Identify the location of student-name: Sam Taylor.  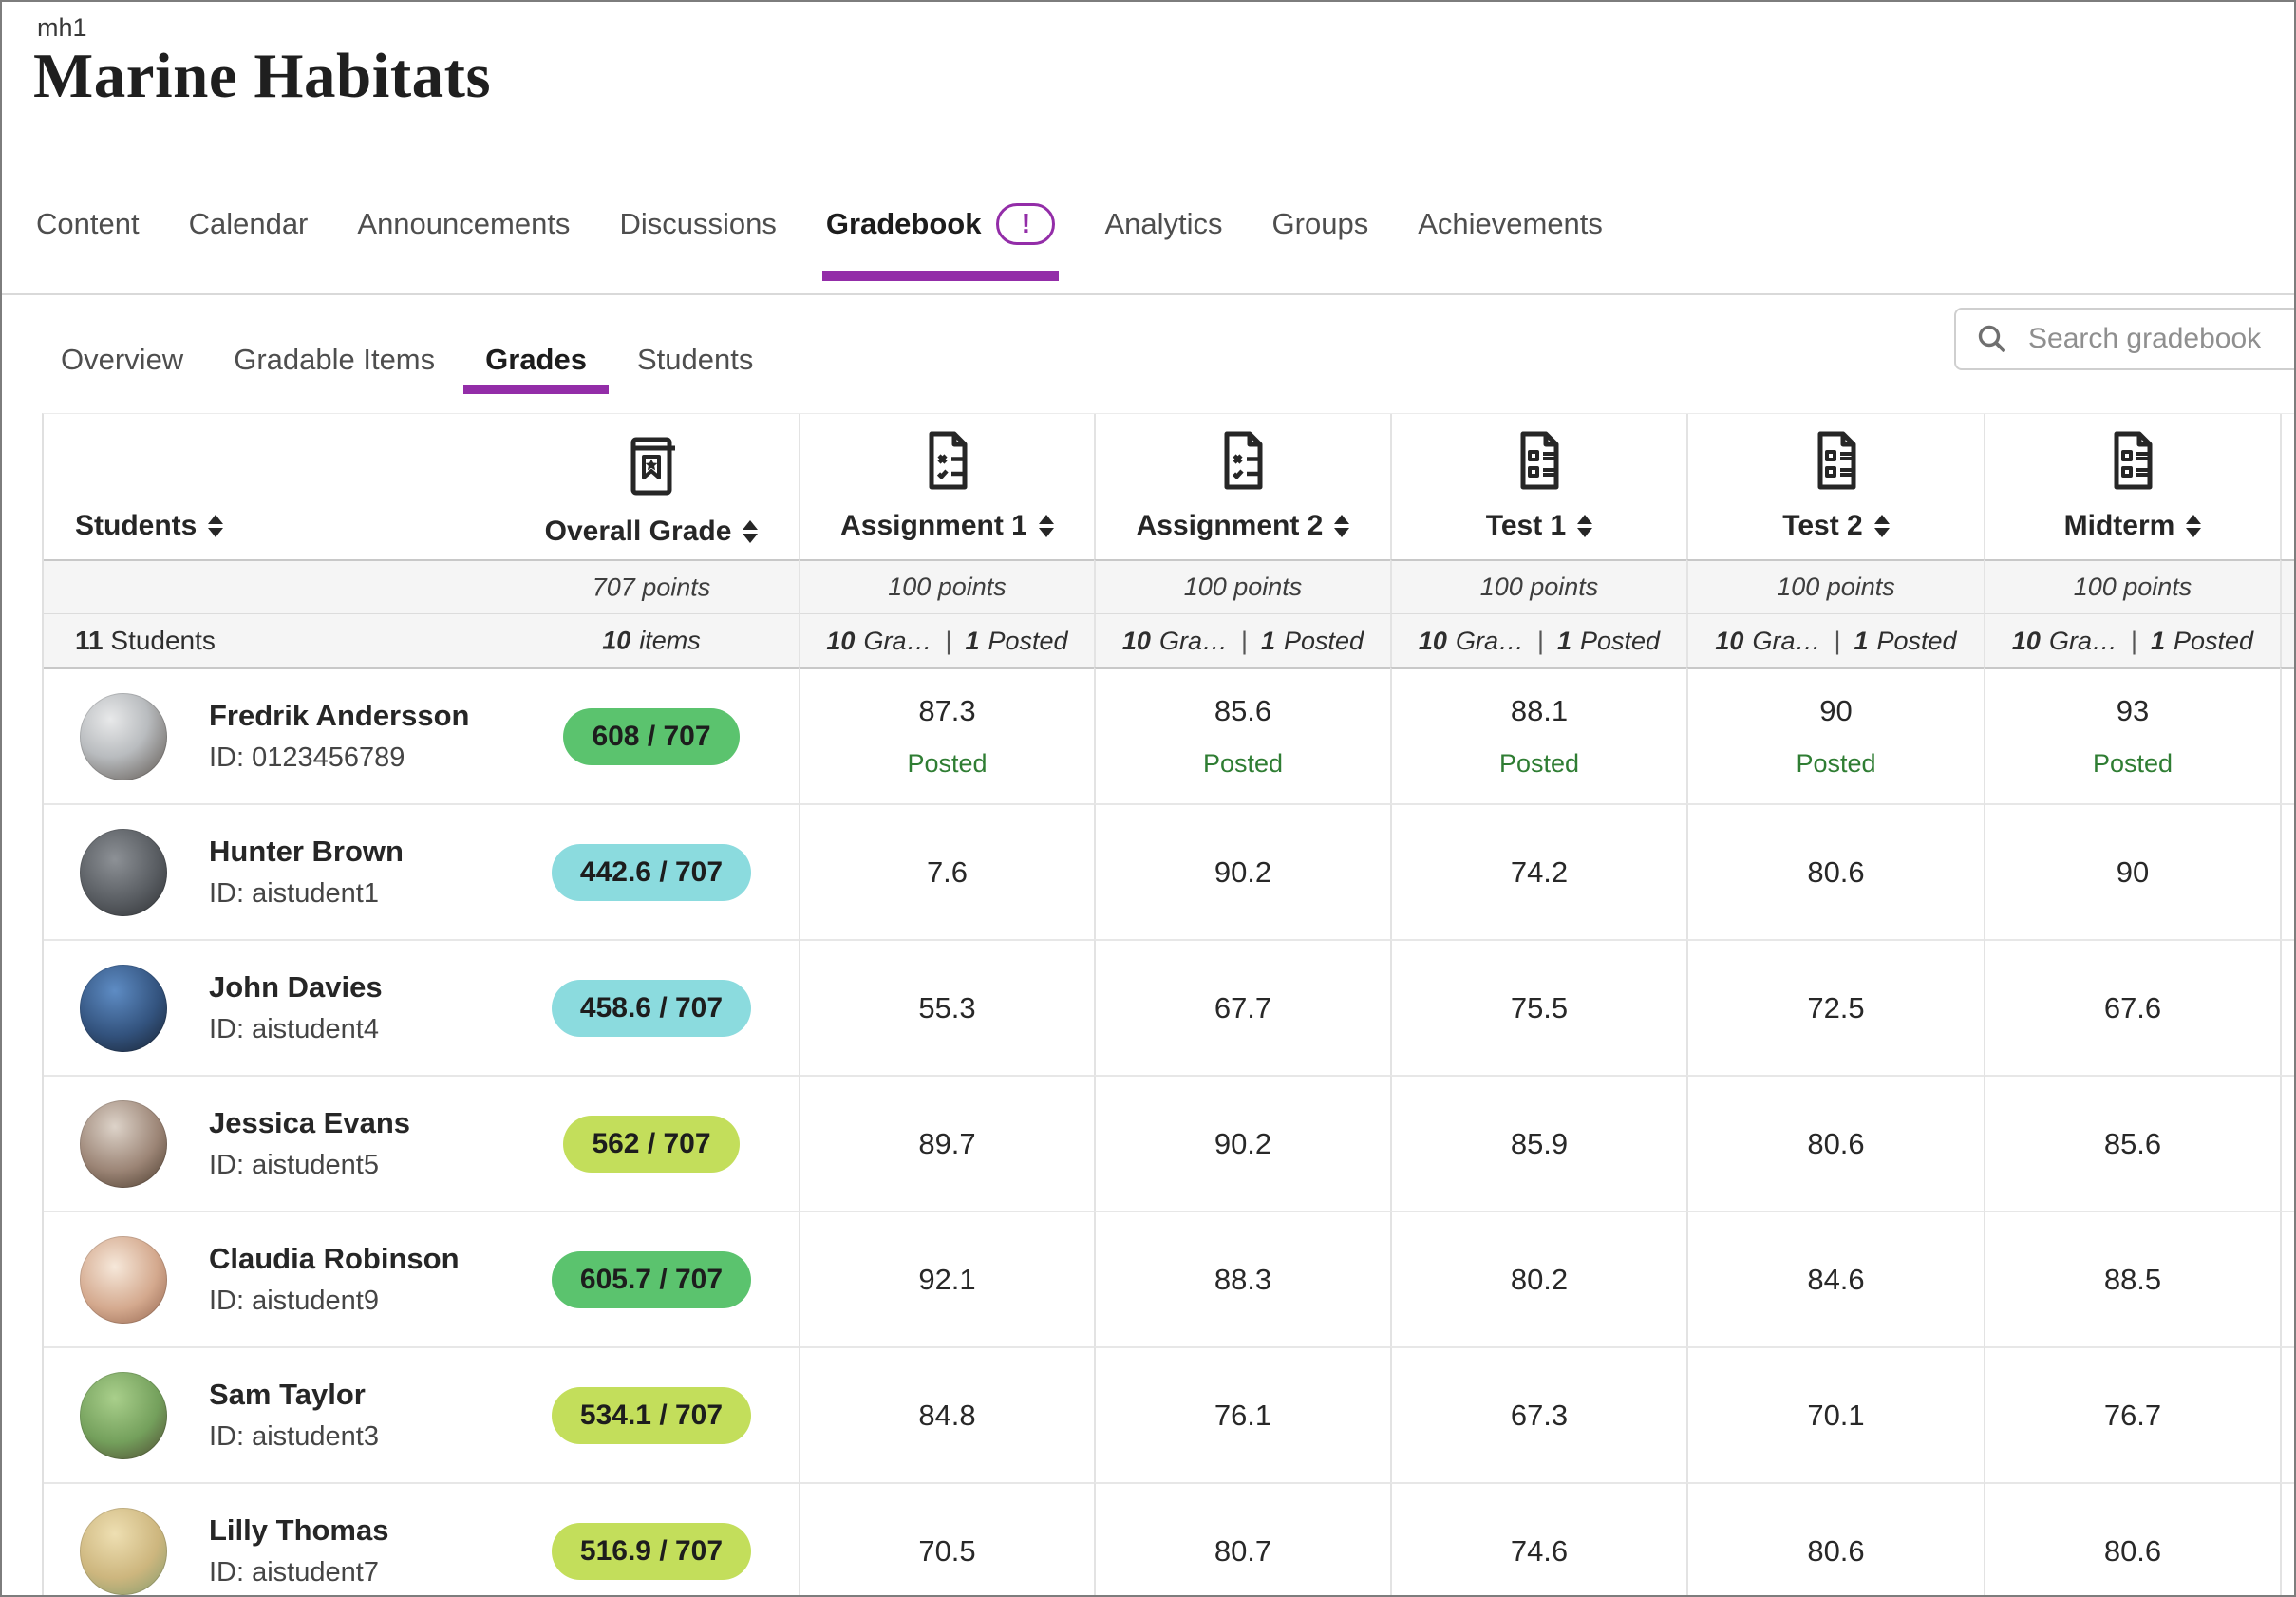
(287, 1394).